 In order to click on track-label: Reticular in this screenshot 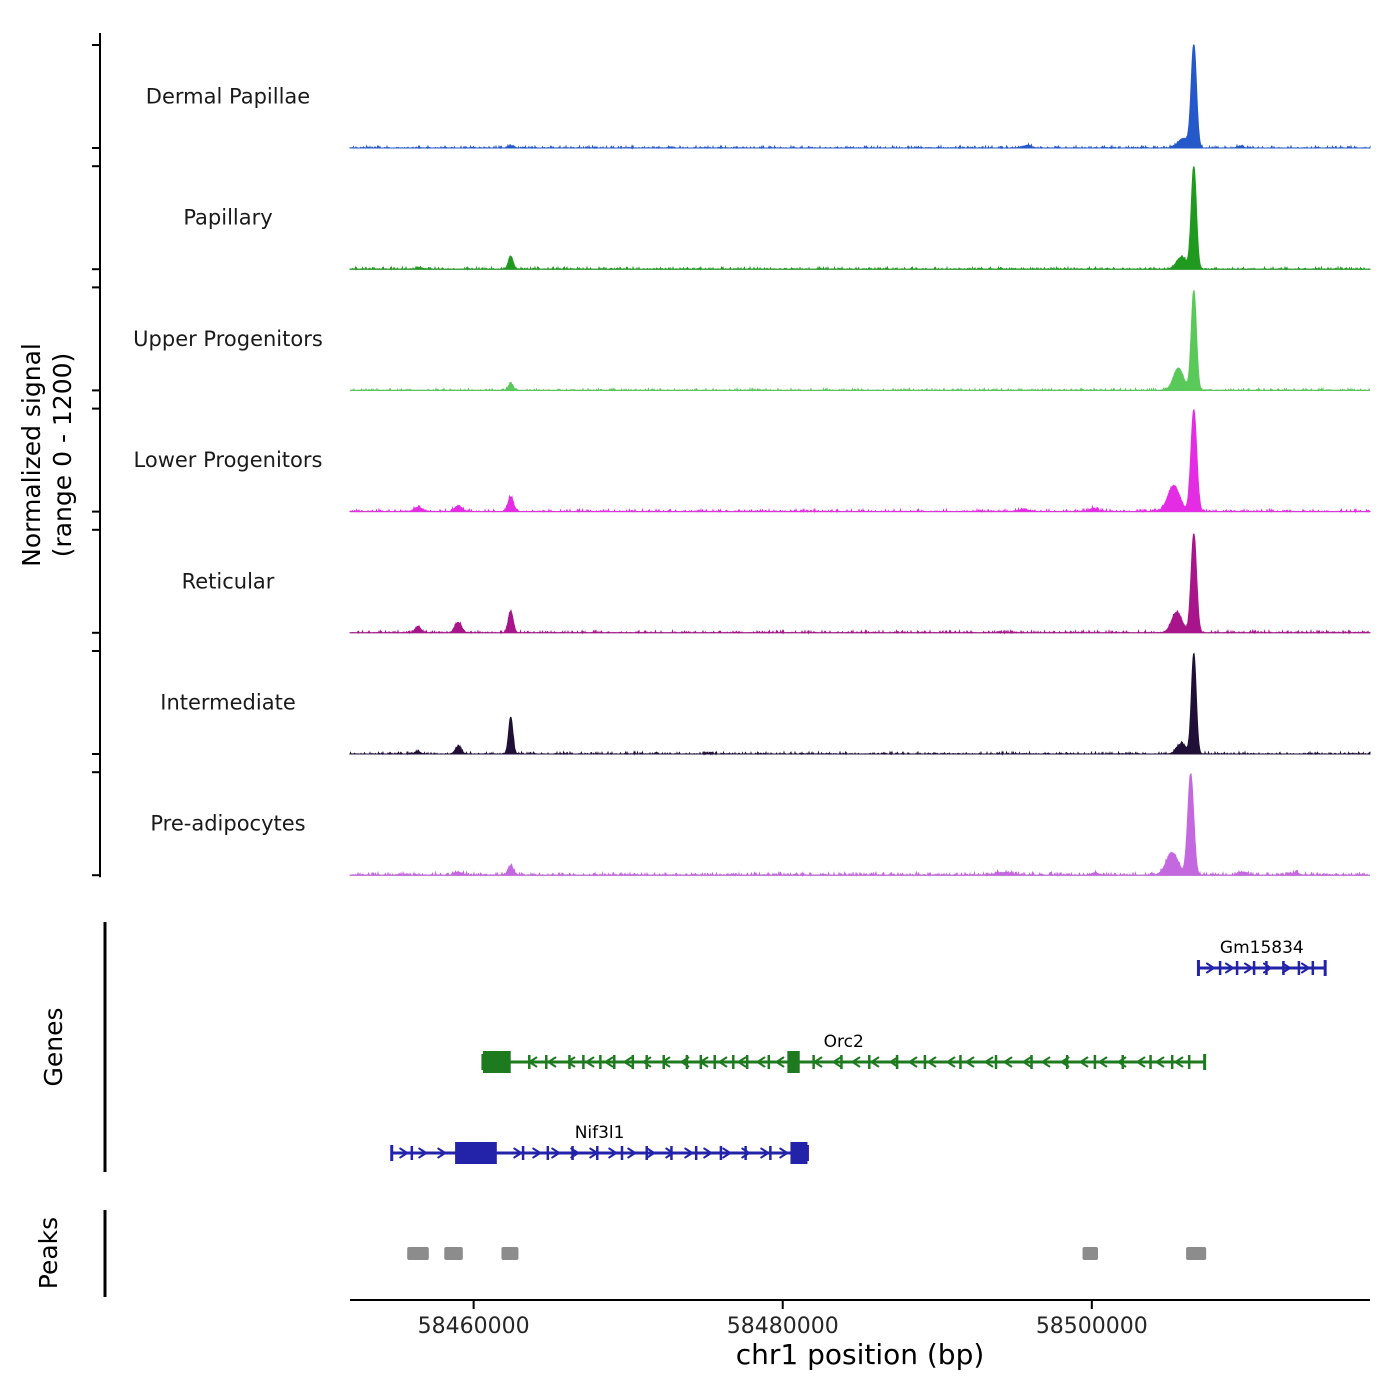, I will do `click(228, 581)`.